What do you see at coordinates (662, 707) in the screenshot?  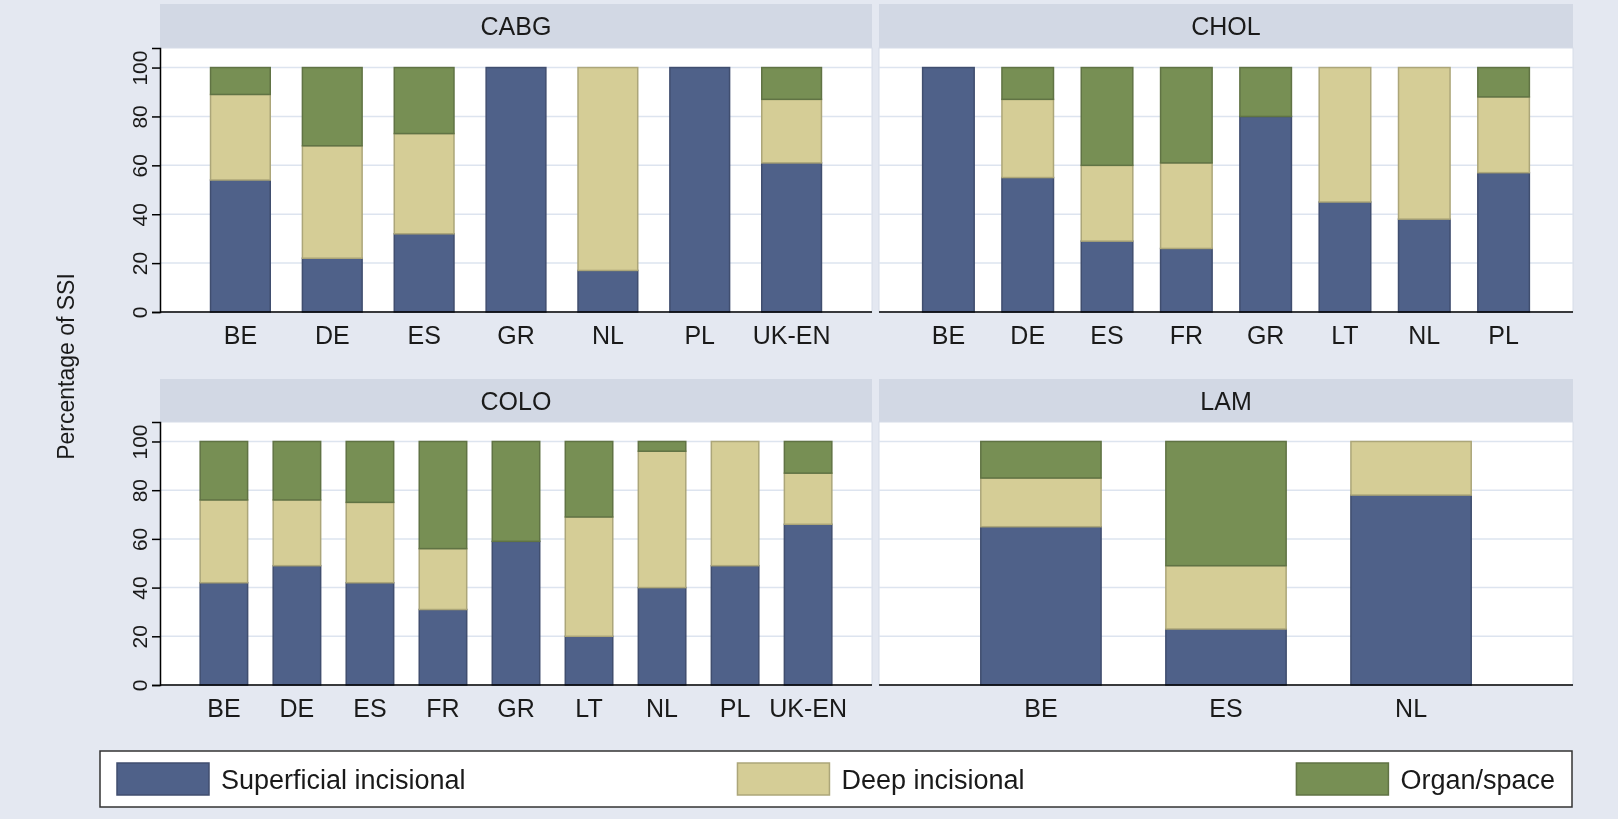 I see `x-tick-label: NL` at bounding box center [662, 707].